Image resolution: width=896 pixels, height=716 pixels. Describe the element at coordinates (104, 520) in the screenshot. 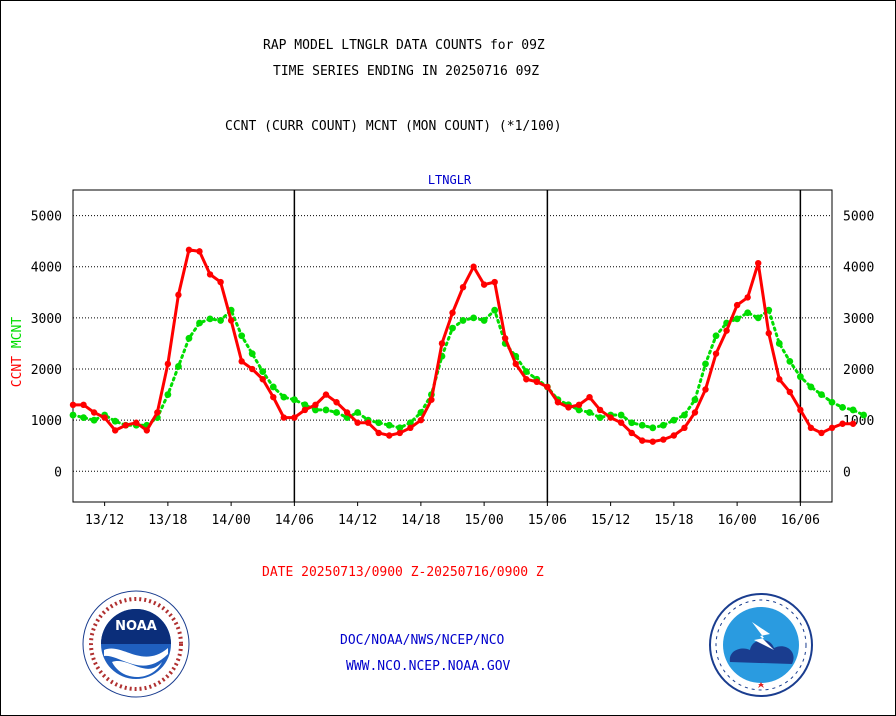

I see `x-tick-label: 13/12` at that location.